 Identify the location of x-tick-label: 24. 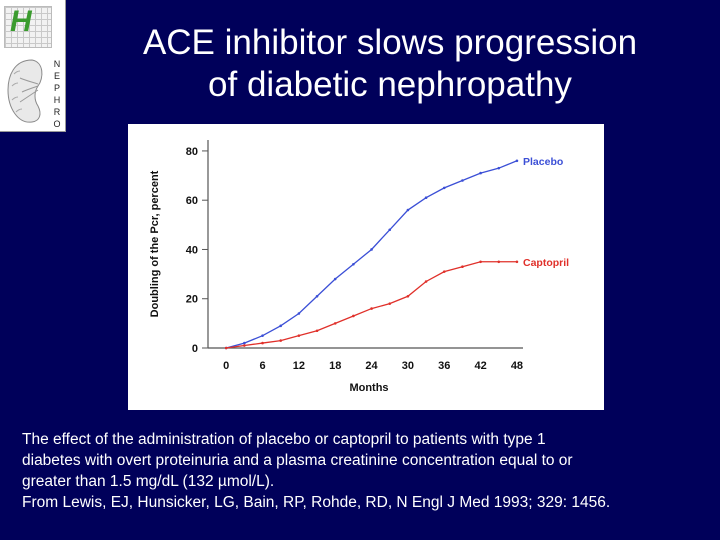
(371, 366).